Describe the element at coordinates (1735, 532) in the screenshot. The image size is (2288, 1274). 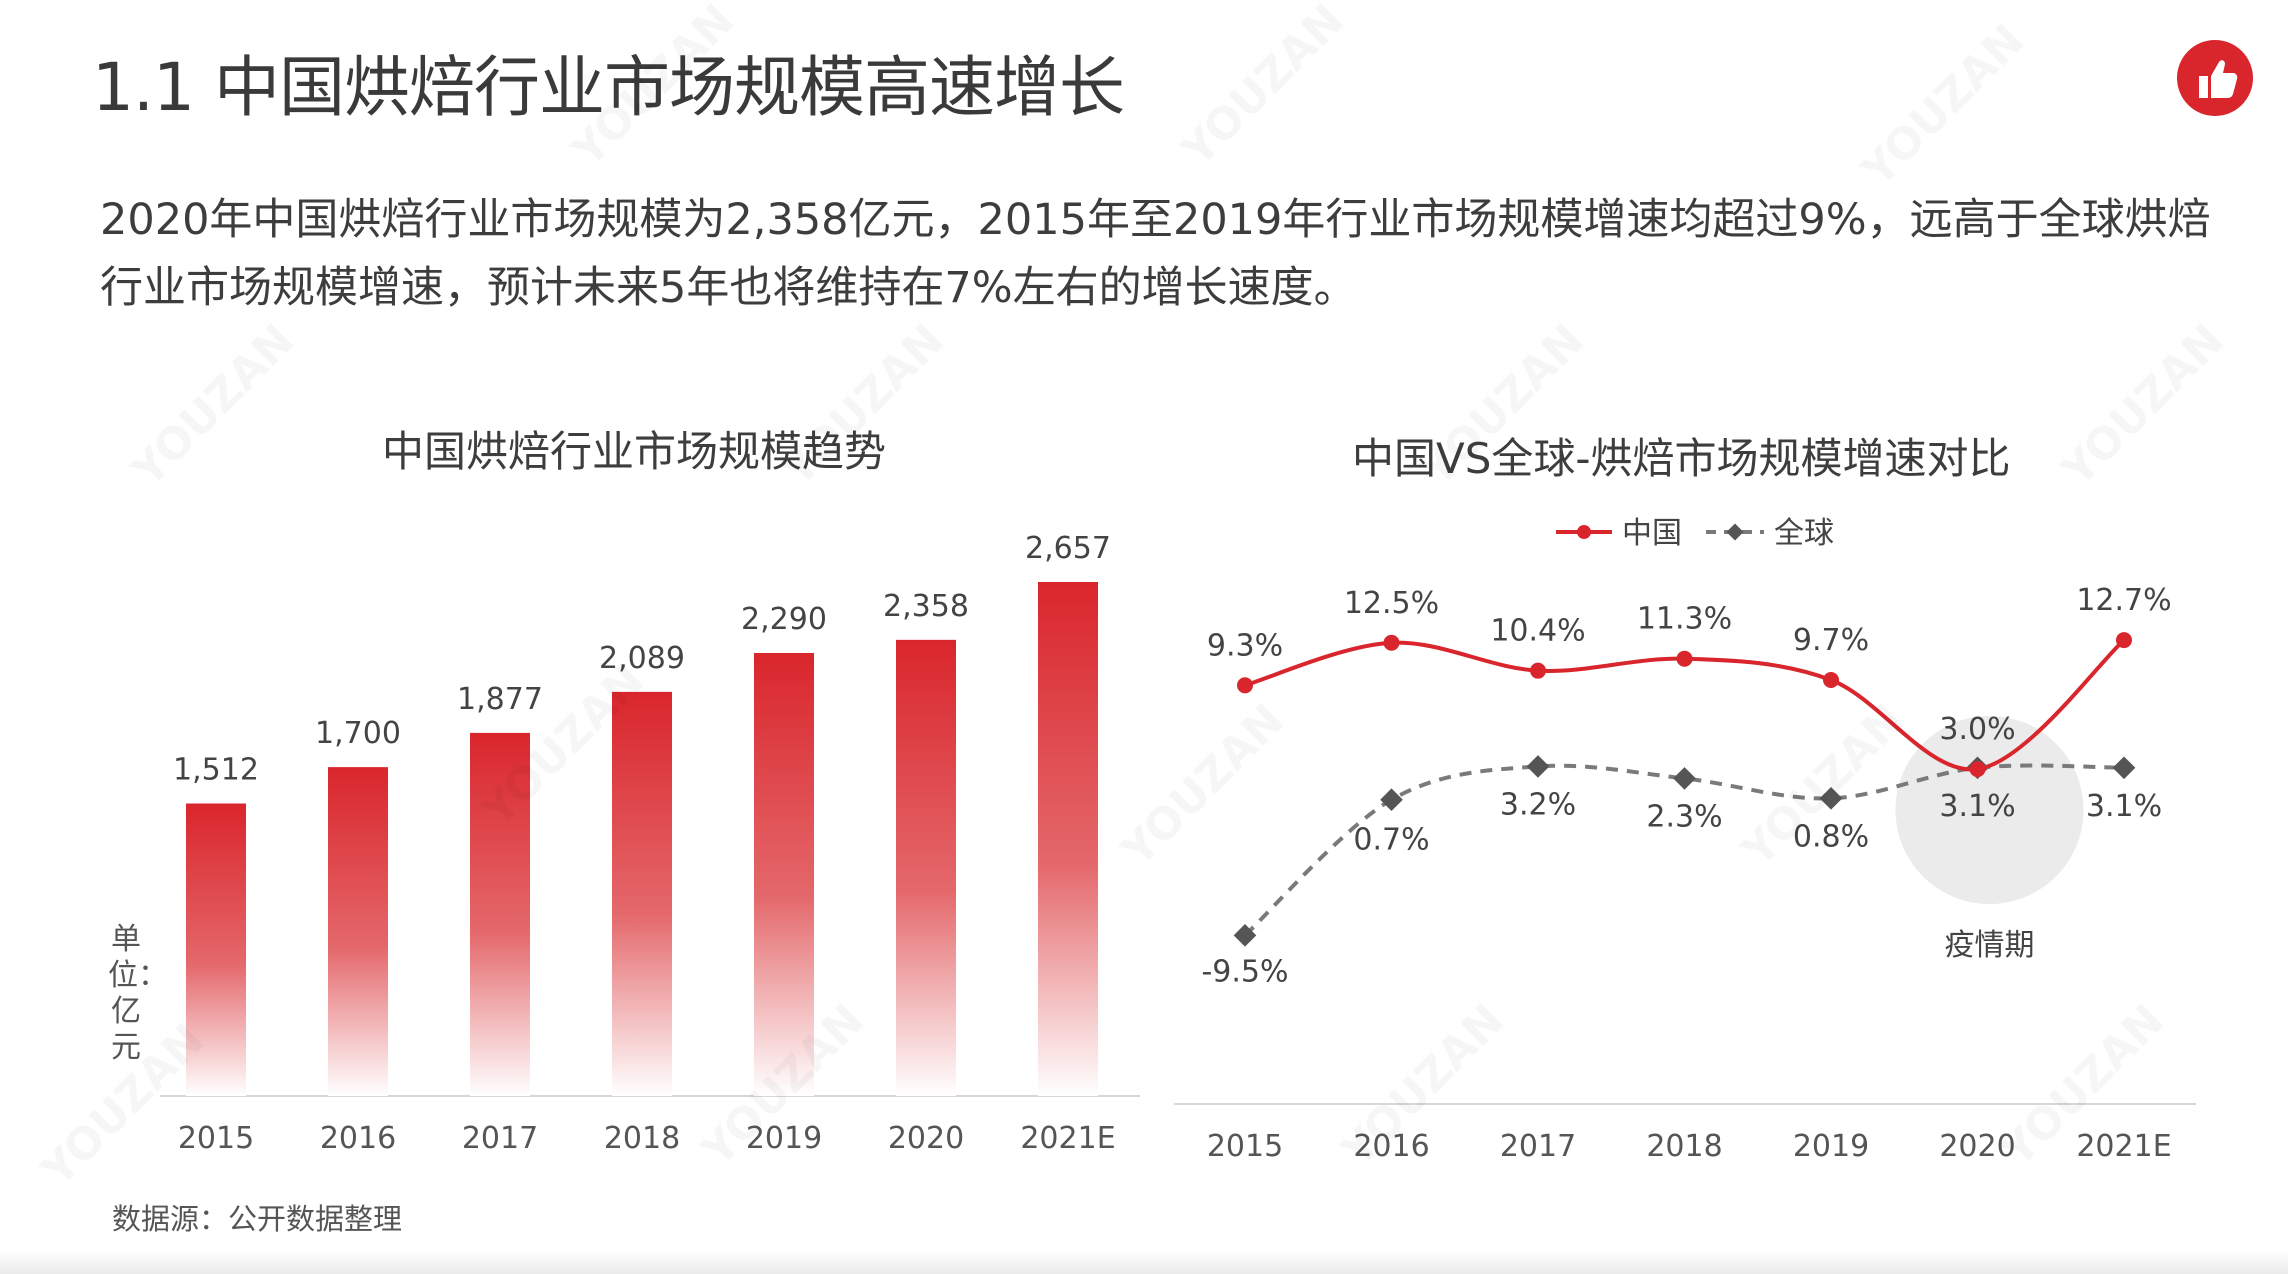
I see `legend-global-marker` at that location.